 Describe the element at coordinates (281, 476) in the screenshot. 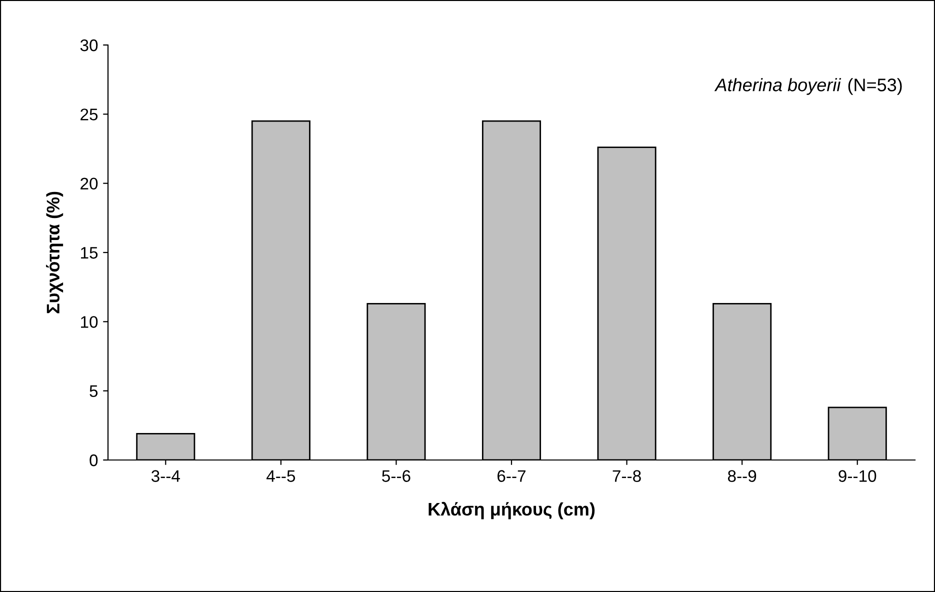

I see `x-tick-label: 4--5` at that location.